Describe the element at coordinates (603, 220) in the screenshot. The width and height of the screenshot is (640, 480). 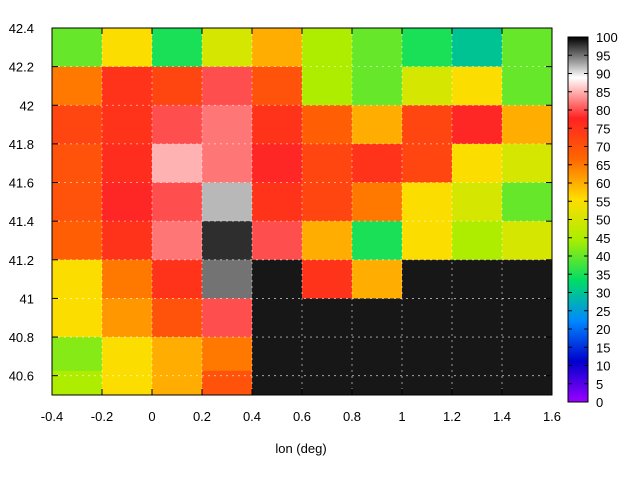
I see `colorbar-tick-label: 50` at that location.